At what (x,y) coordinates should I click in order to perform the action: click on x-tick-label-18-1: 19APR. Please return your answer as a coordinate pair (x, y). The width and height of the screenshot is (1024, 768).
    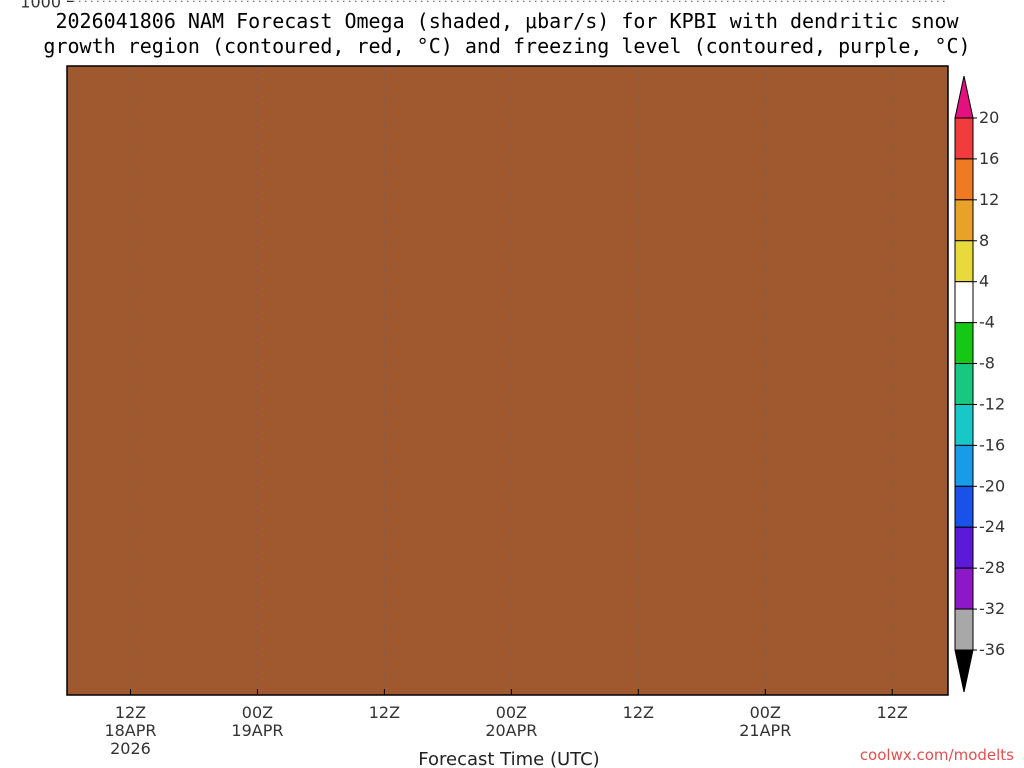
    Looking at the image, I should click on (257, 730).